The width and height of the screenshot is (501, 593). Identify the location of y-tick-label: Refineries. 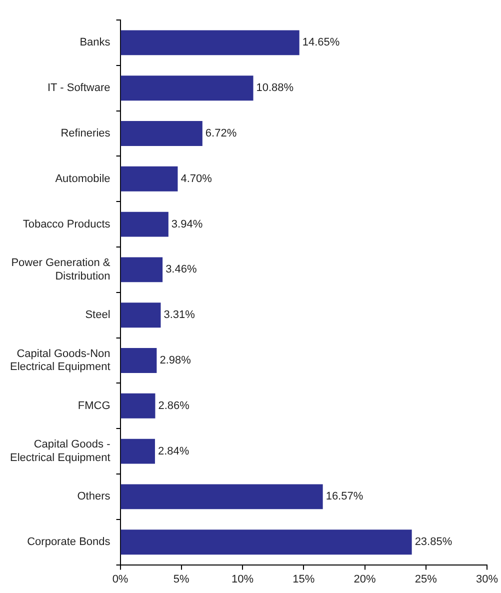
(85, 134).